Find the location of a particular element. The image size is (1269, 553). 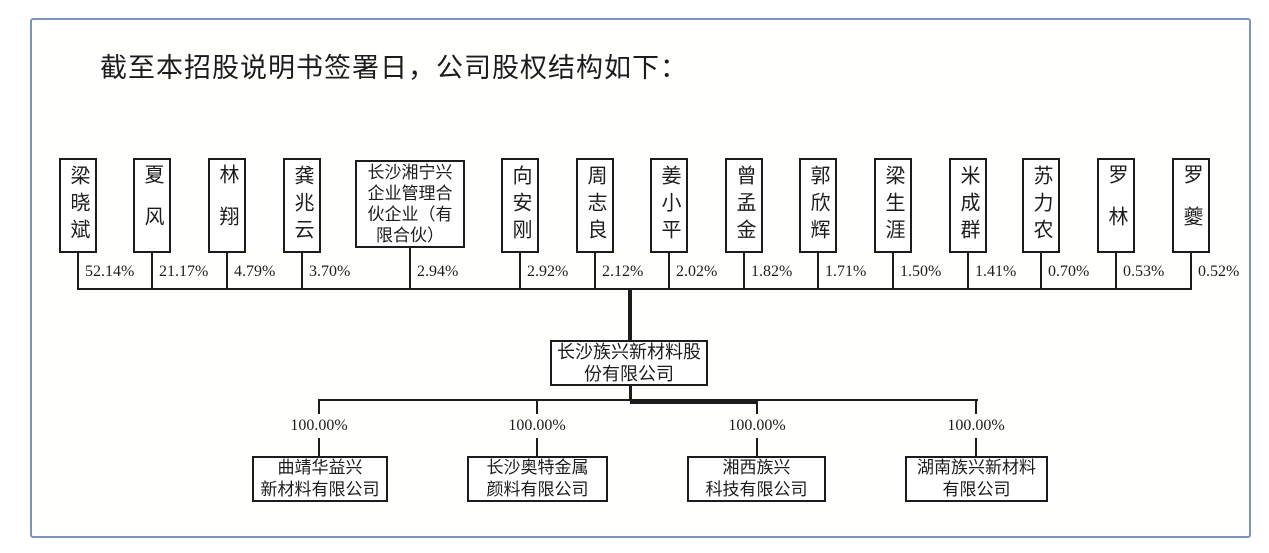

shareholder-name: 郭欣辉 is located at coordinates (818, 205).